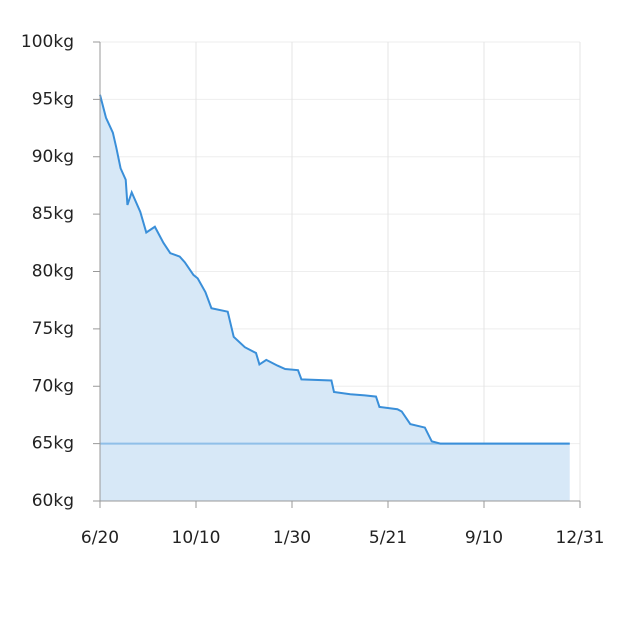 The width and height of the screenshot is (620, 620). Describe the element at coordinates (53, 386) in the screenshot. I see `y-tick-label: 70kg` at that location.